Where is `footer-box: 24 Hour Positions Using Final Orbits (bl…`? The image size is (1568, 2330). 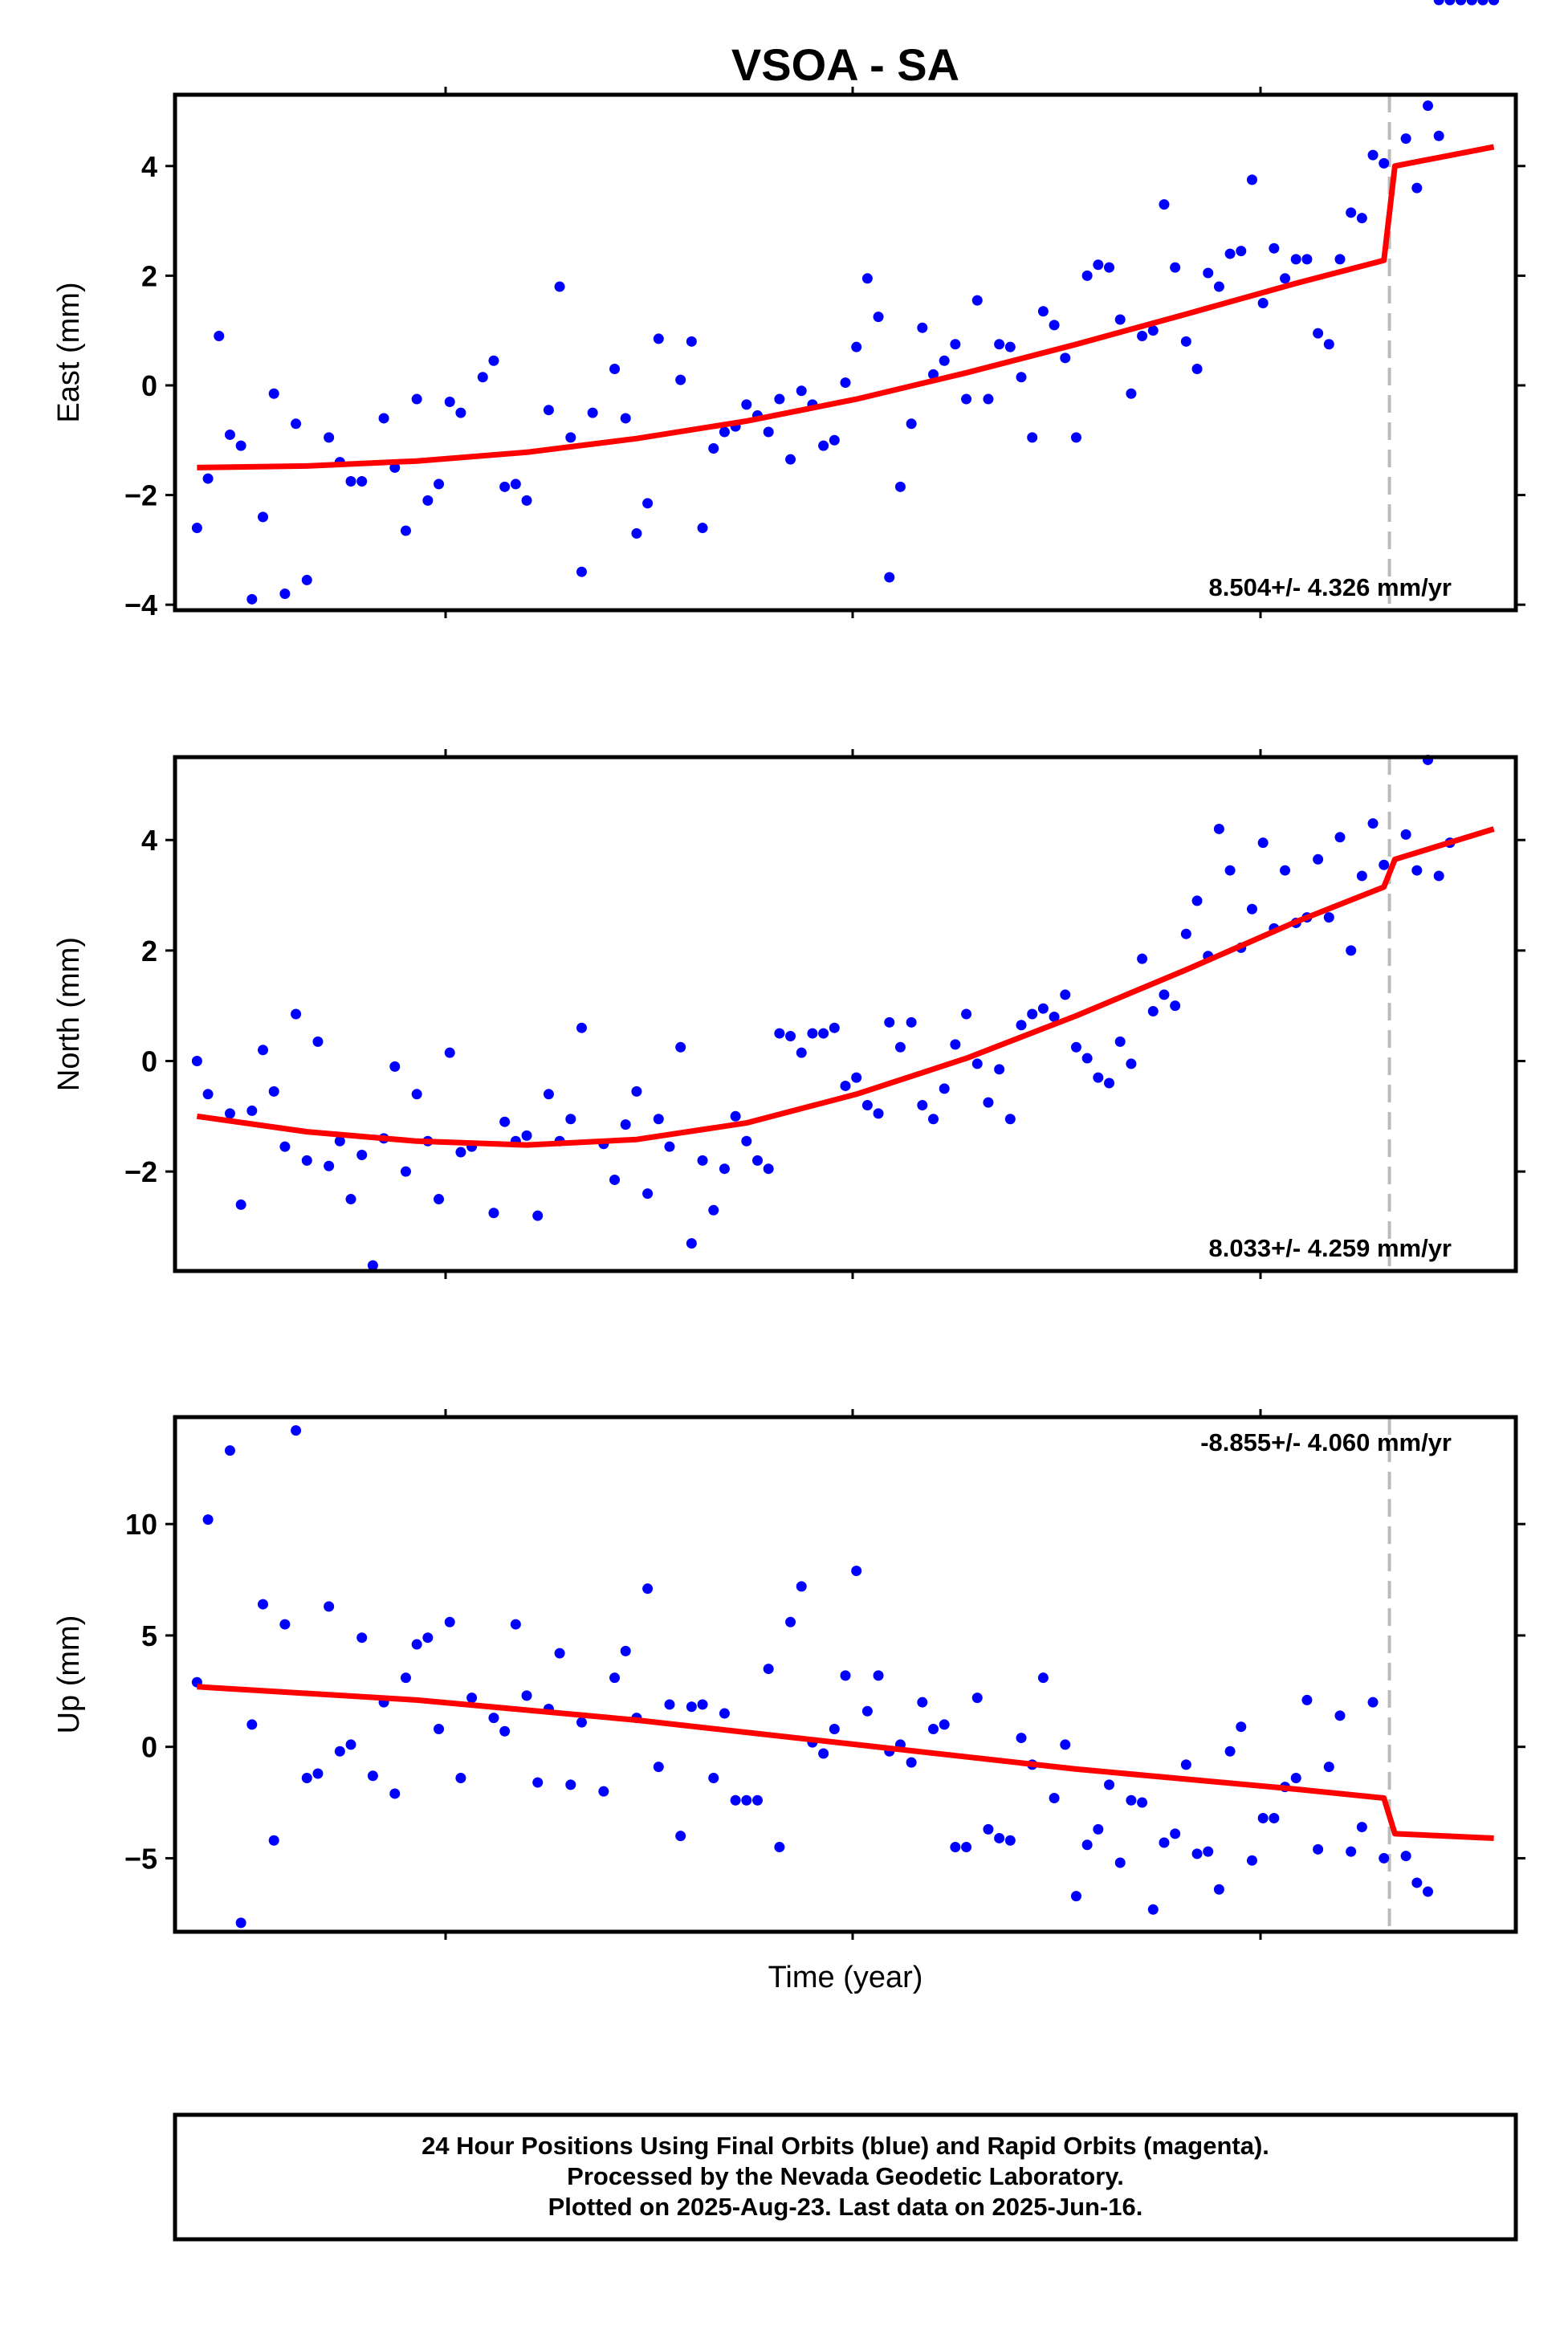 footer-box: 24 Hour Positions Using Final Orbits (bl… is located at coordinates (845, 2177).